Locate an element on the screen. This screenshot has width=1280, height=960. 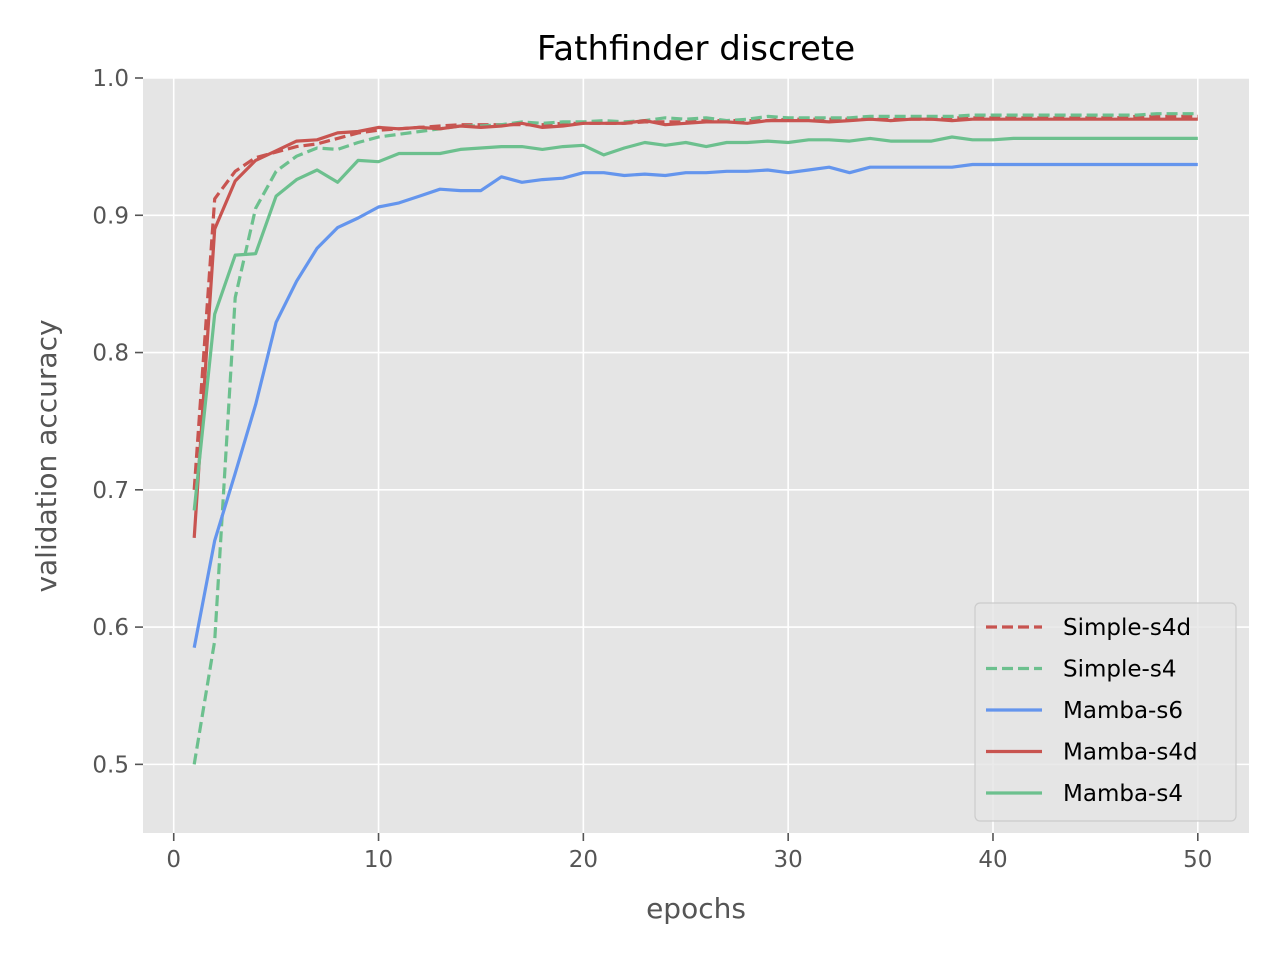
legend-label: Mamba-s6 is located at coordinates (1123, 711).